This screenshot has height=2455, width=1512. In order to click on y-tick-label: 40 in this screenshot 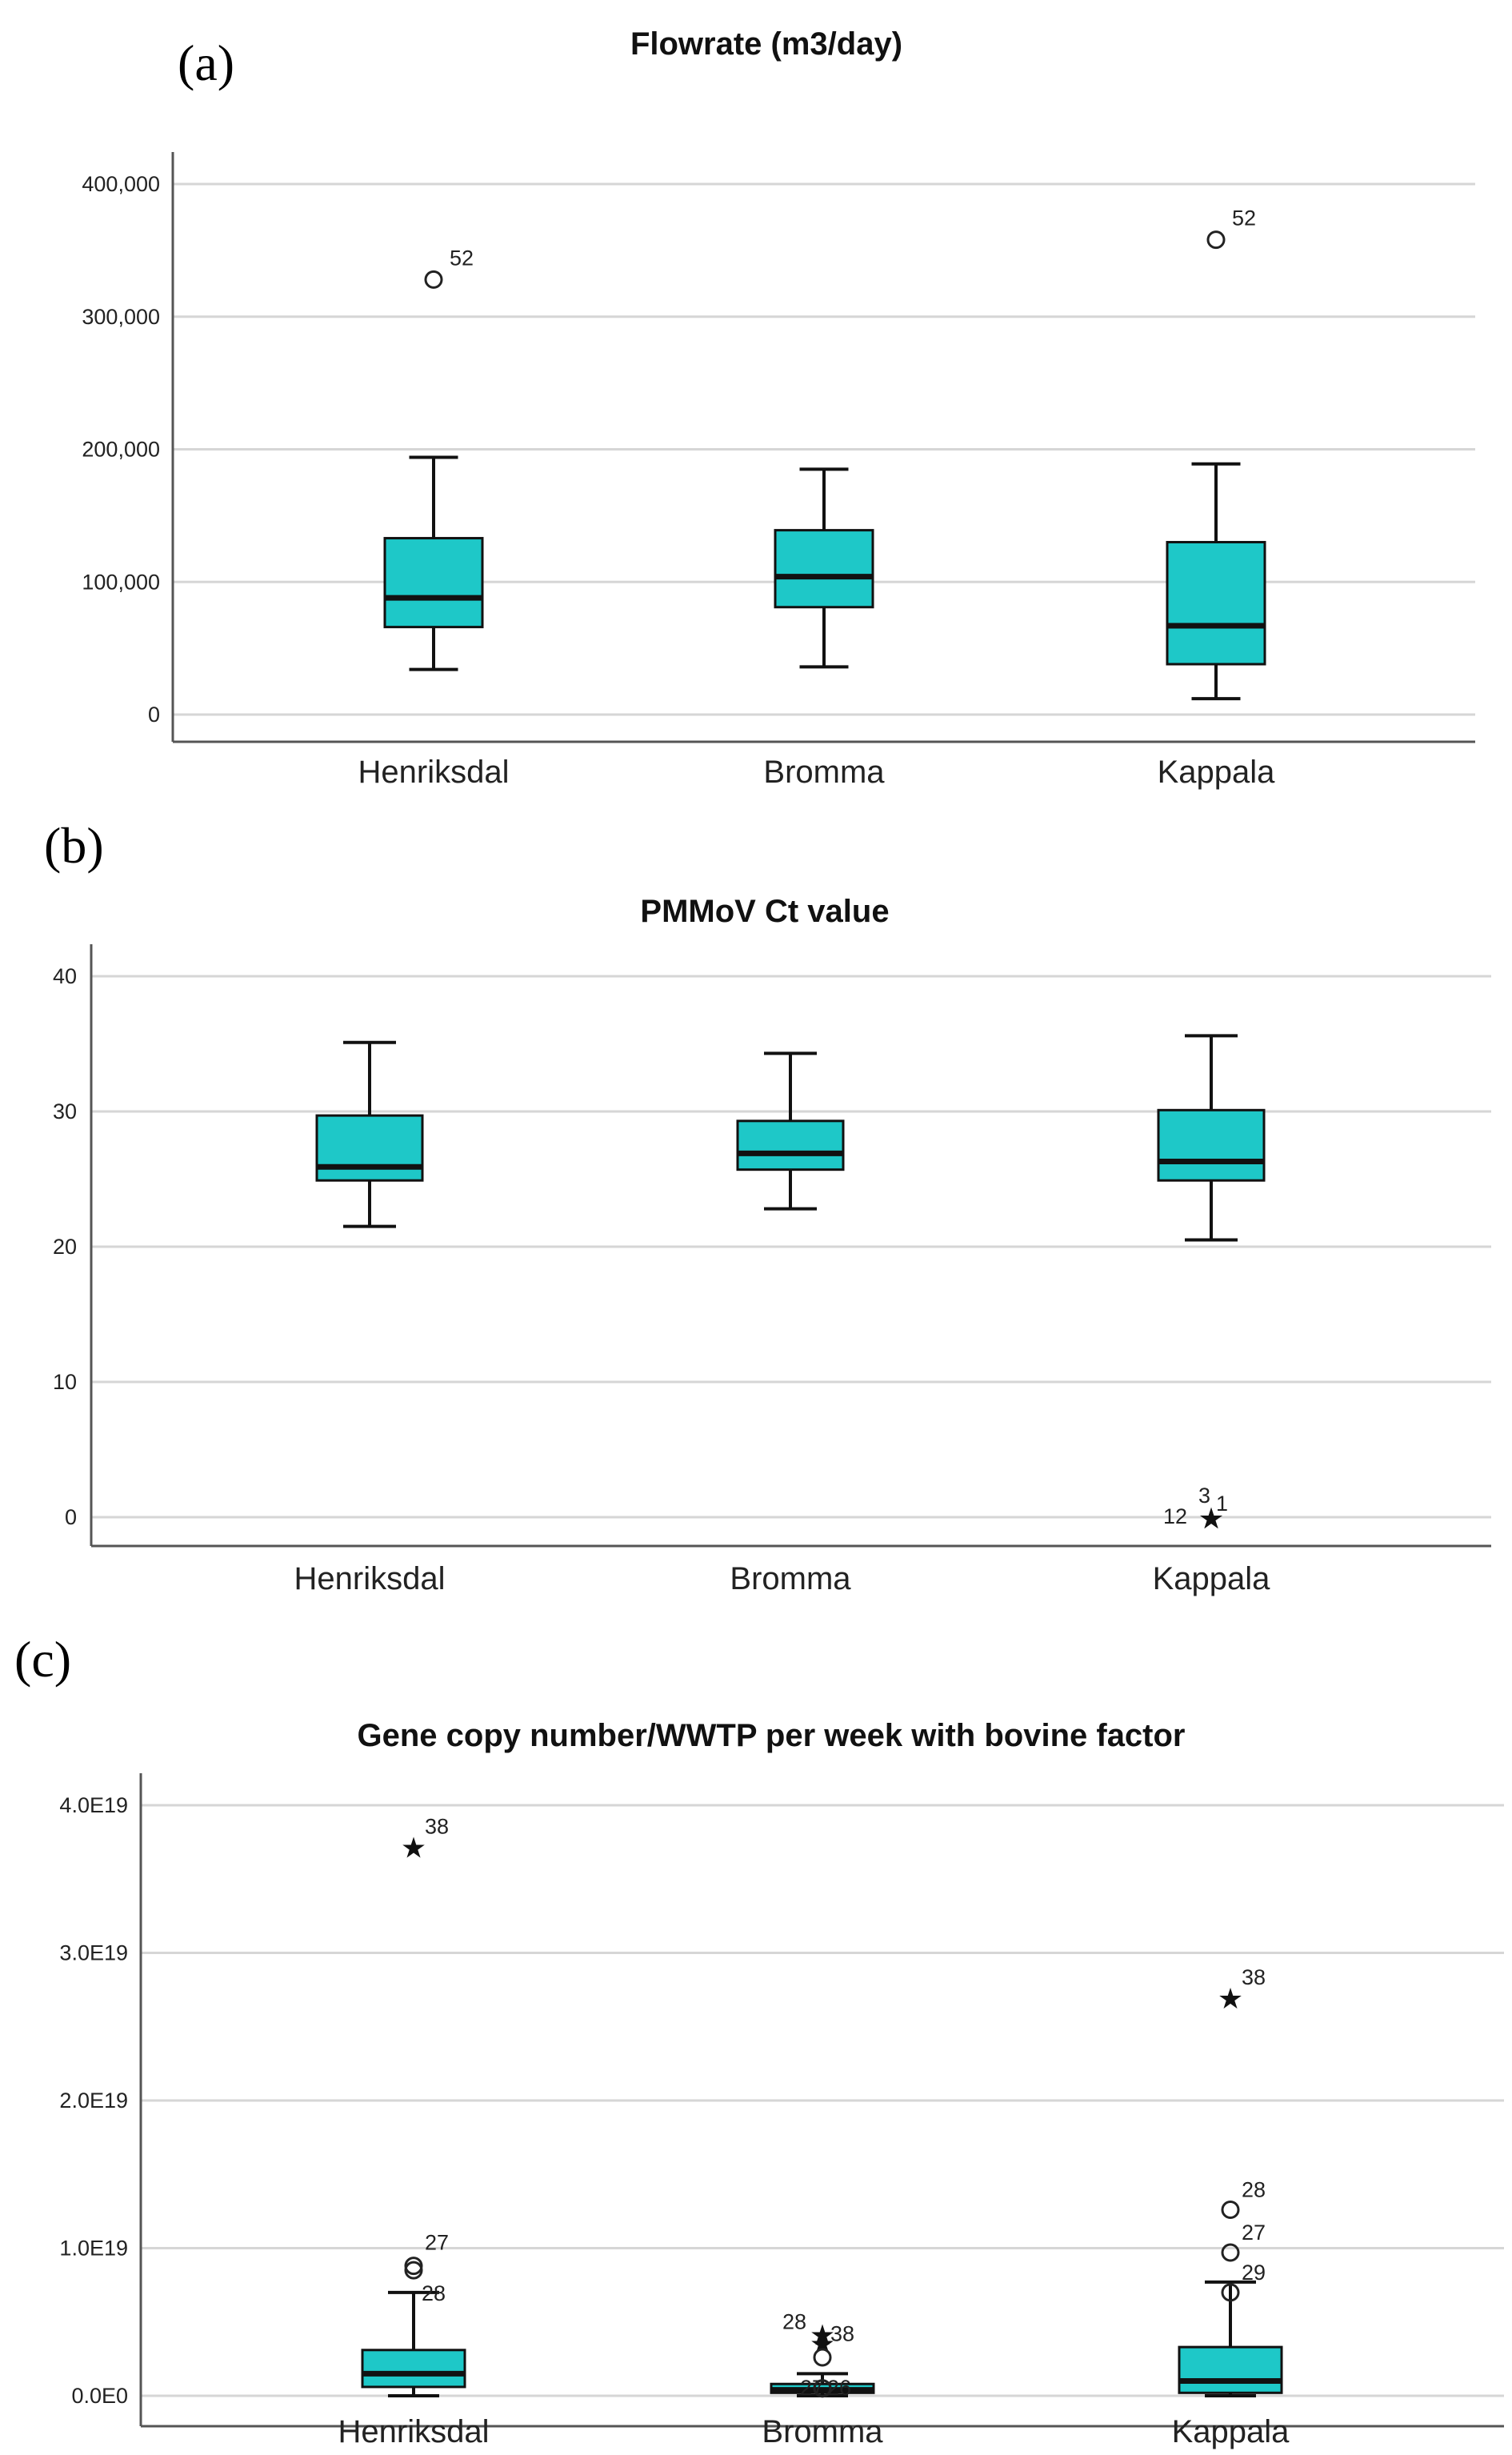, I will do `click(65, 976)`.